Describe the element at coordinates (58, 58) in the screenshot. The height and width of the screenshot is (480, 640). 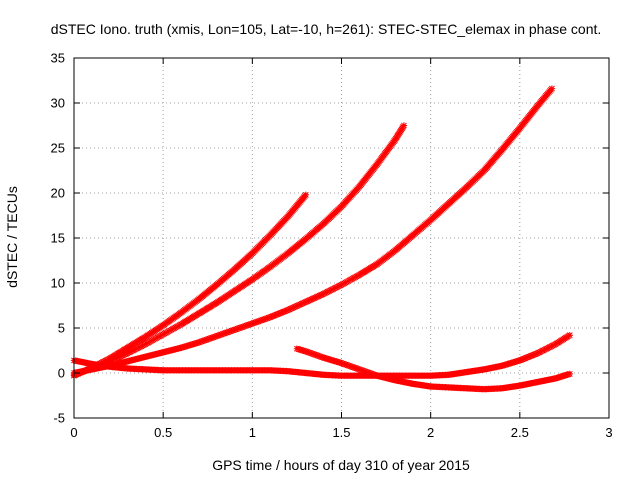
I see `y-tick-label: 35` at that location.